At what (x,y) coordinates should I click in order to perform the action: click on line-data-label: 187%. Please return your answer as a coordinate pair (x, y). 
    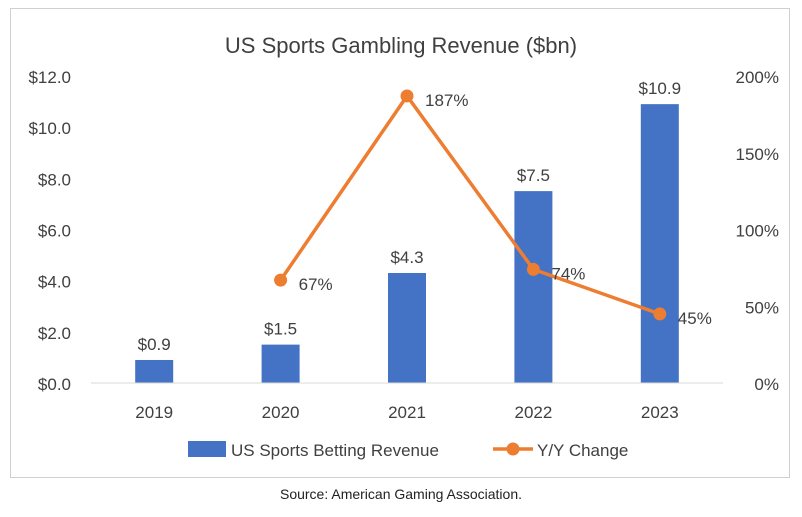
    Looking at the image, I should click on (446, 100).